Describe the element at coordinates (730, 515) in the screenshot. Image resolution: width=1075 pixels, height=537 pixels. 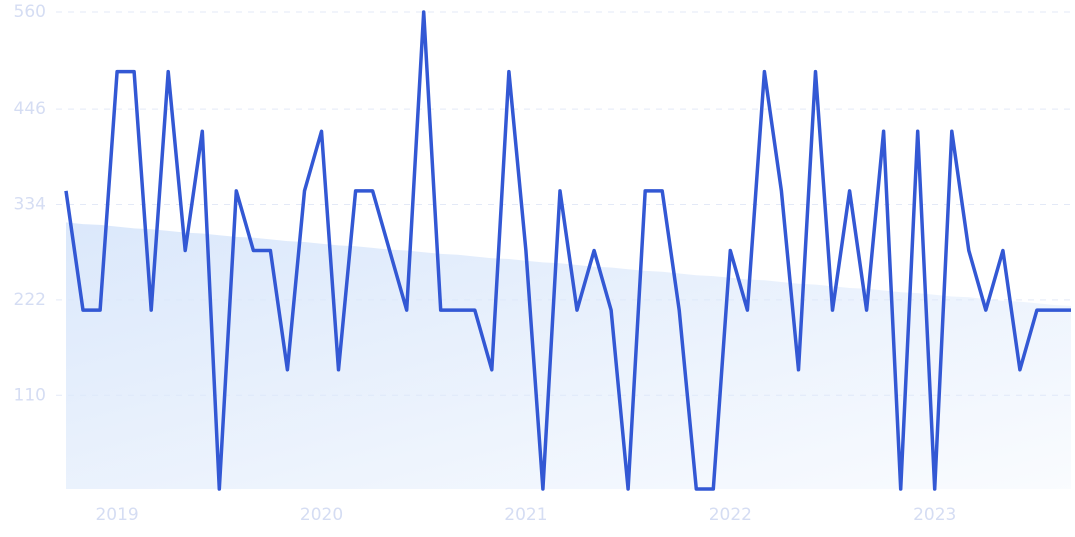
I see `x-tick-label: 2022` at that location.